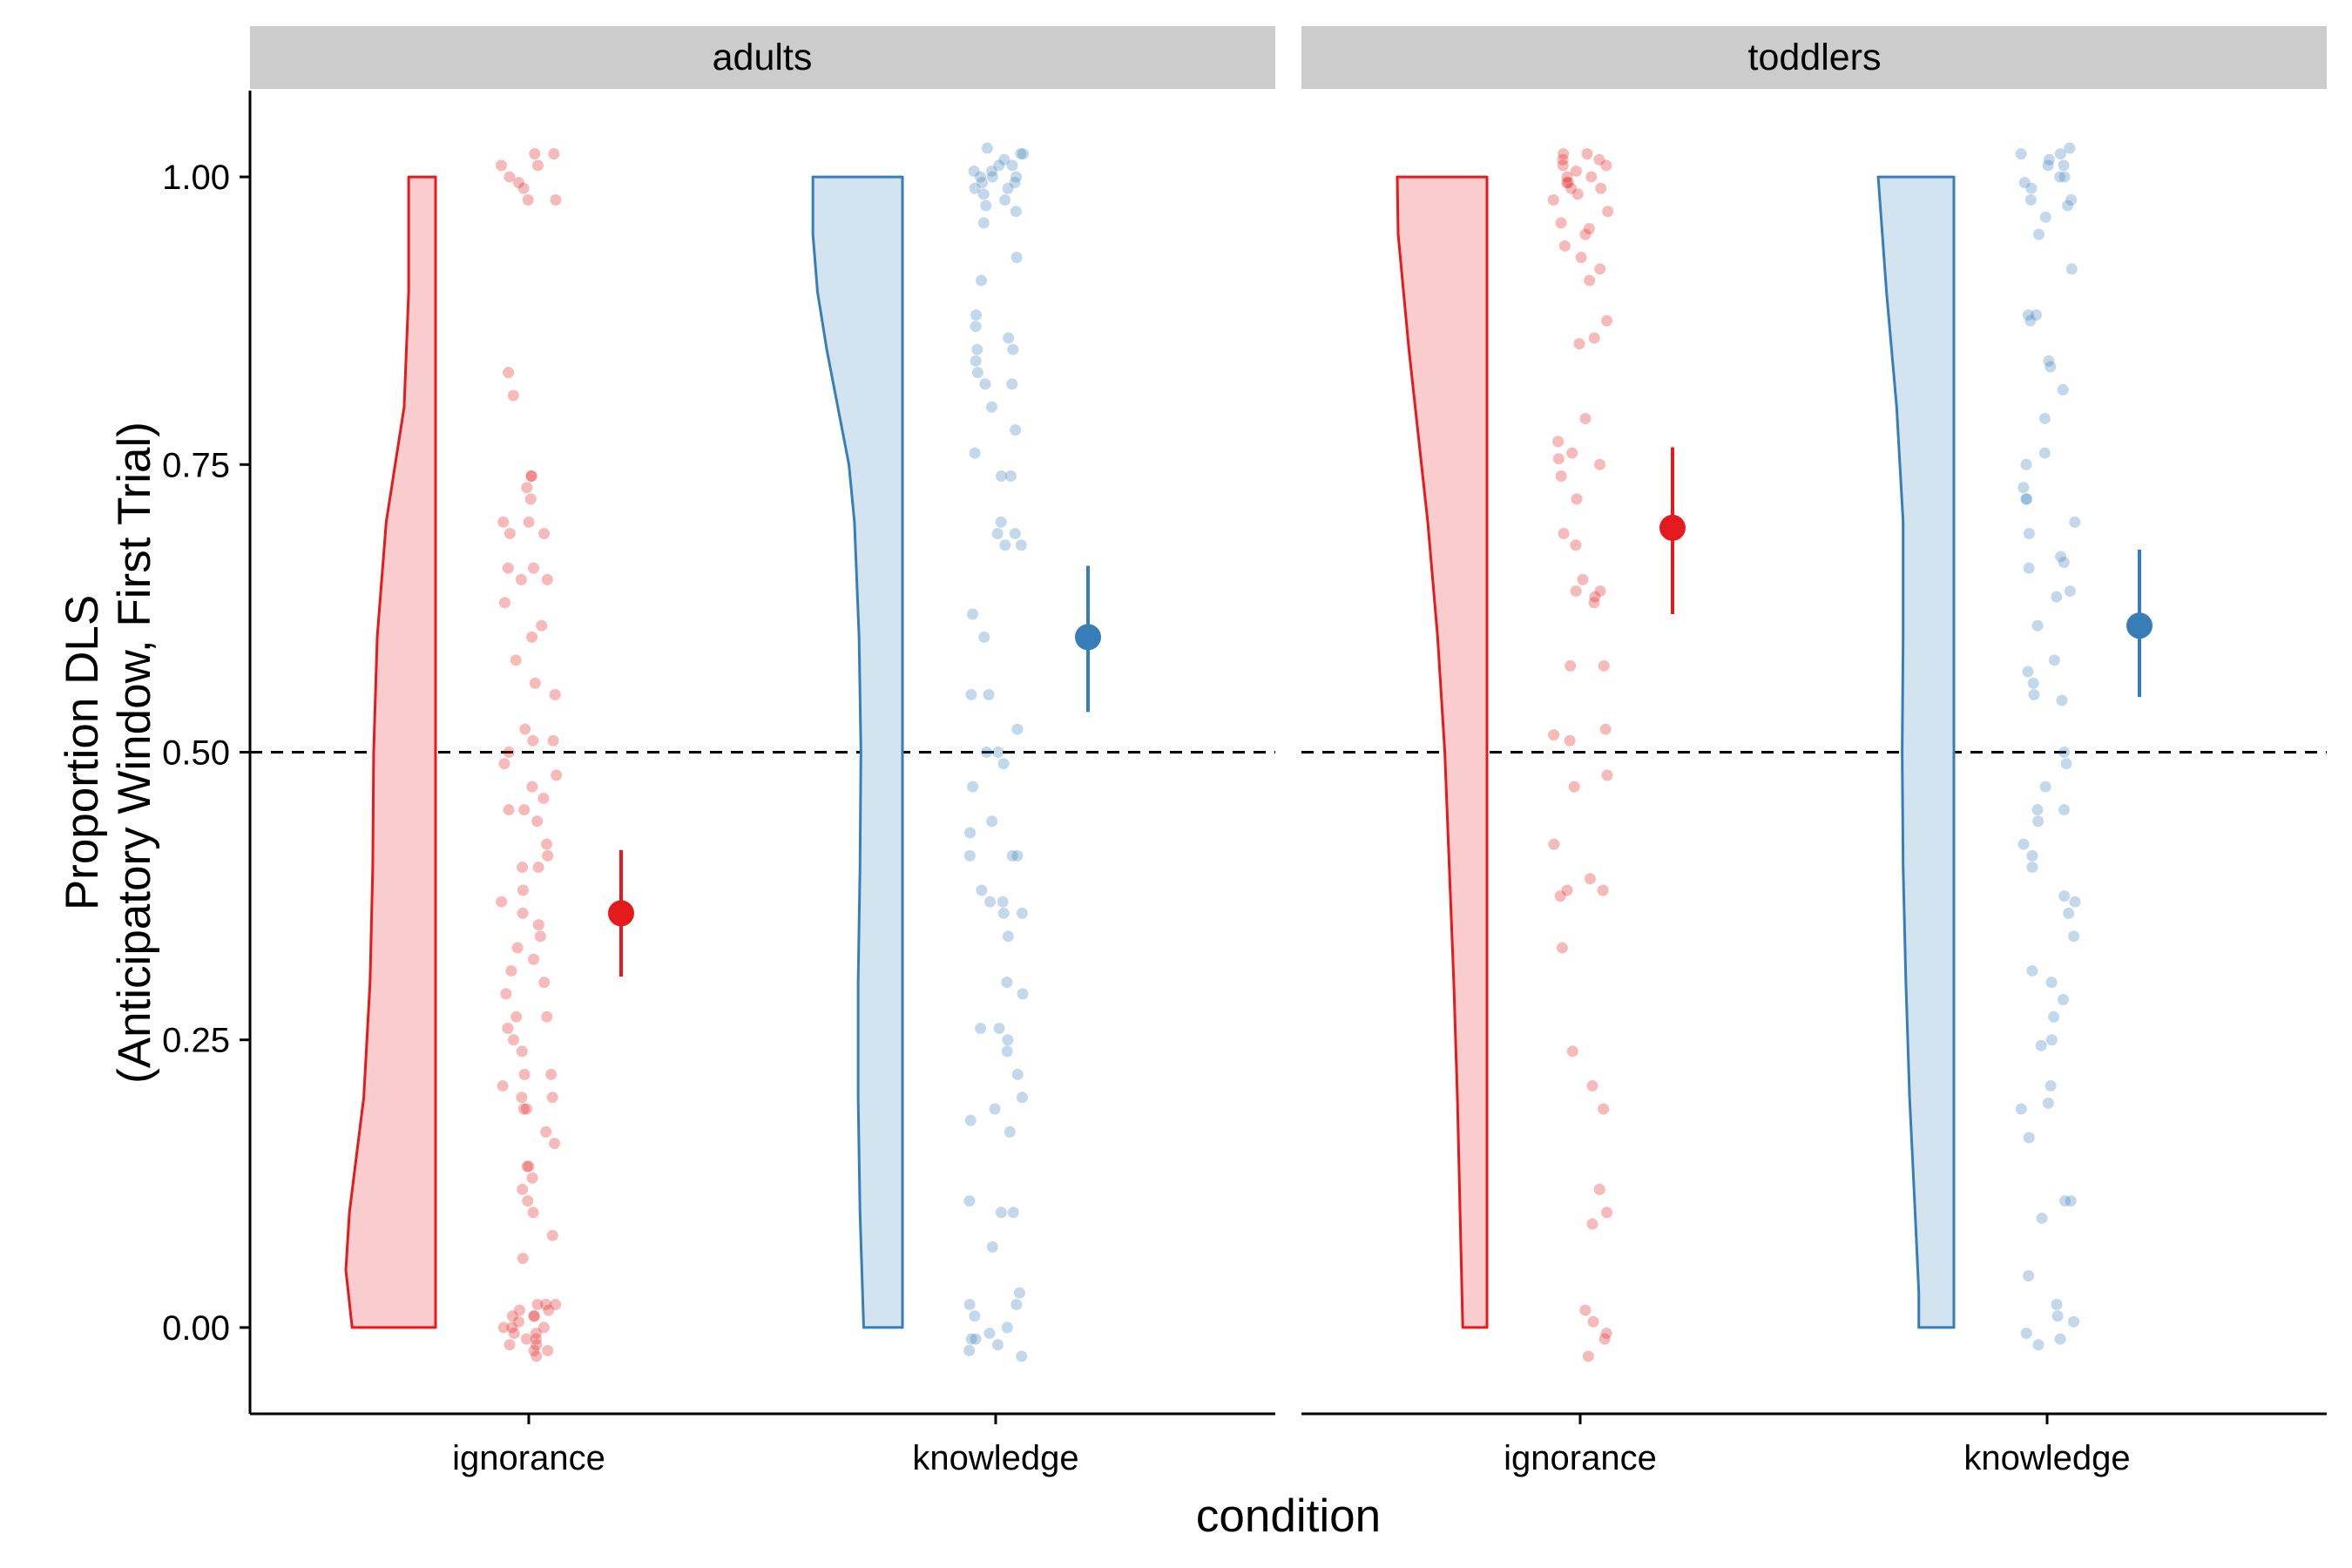 The height and width of the screenshot is (1568, 2352). Describe the element at coordinates (390, 752) in the screenshot. I see `half-violin-adults-ignorance` at that location.